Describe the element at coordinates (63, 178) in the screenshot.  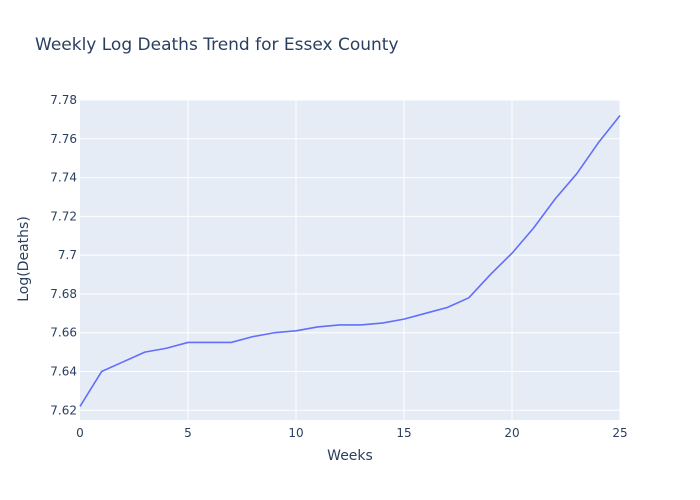
I see `y-tick-label: 7.74` at that location.